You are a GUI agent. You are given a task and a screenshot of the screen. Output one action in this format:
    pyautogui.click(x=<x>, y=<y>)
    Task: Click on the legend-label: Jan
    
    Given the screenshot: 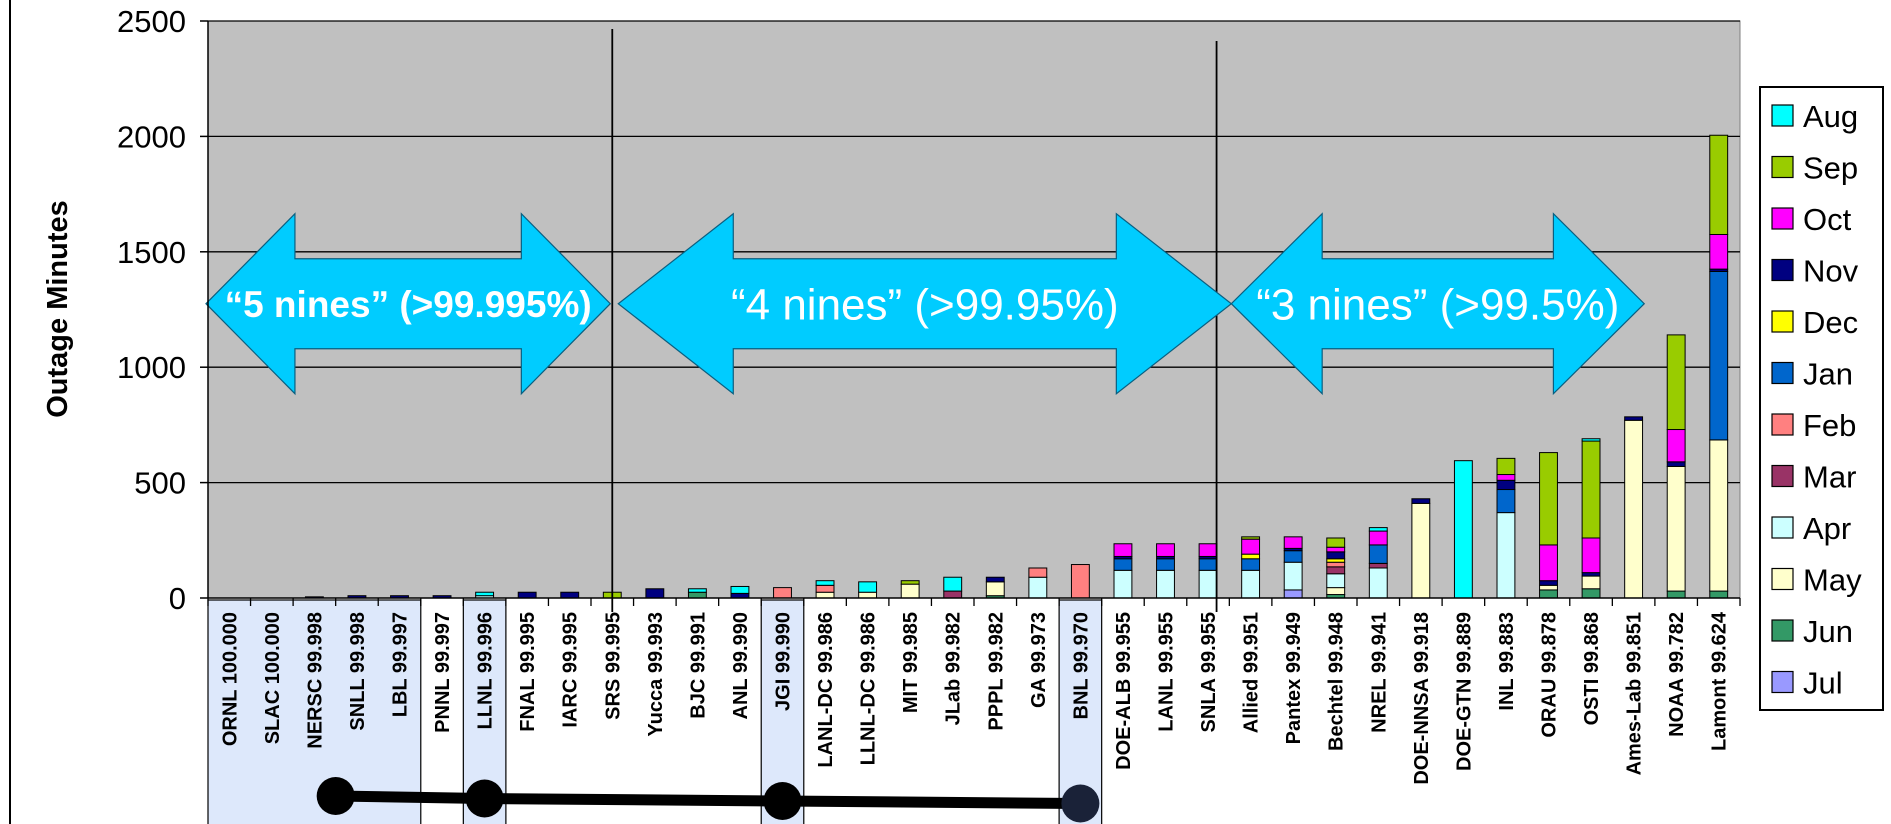 What is the action you would take?
    pyautogui.click(x=1828, y=374)
    